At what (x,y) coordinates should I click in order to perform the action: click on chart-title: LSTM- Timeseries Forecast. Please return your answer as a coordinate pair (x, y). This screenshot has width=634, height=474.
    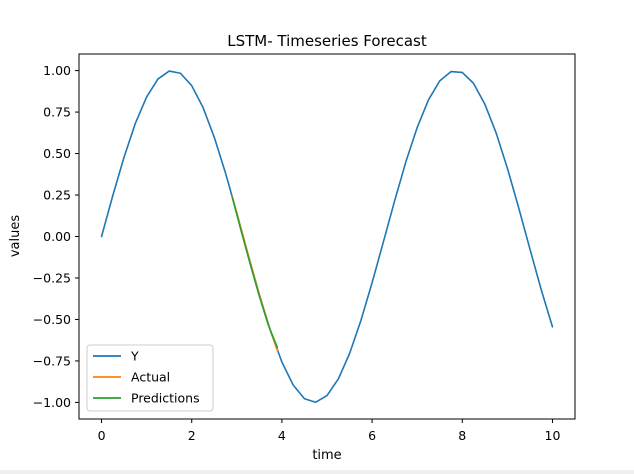
    Looking at the image, I should click on (327, 41).